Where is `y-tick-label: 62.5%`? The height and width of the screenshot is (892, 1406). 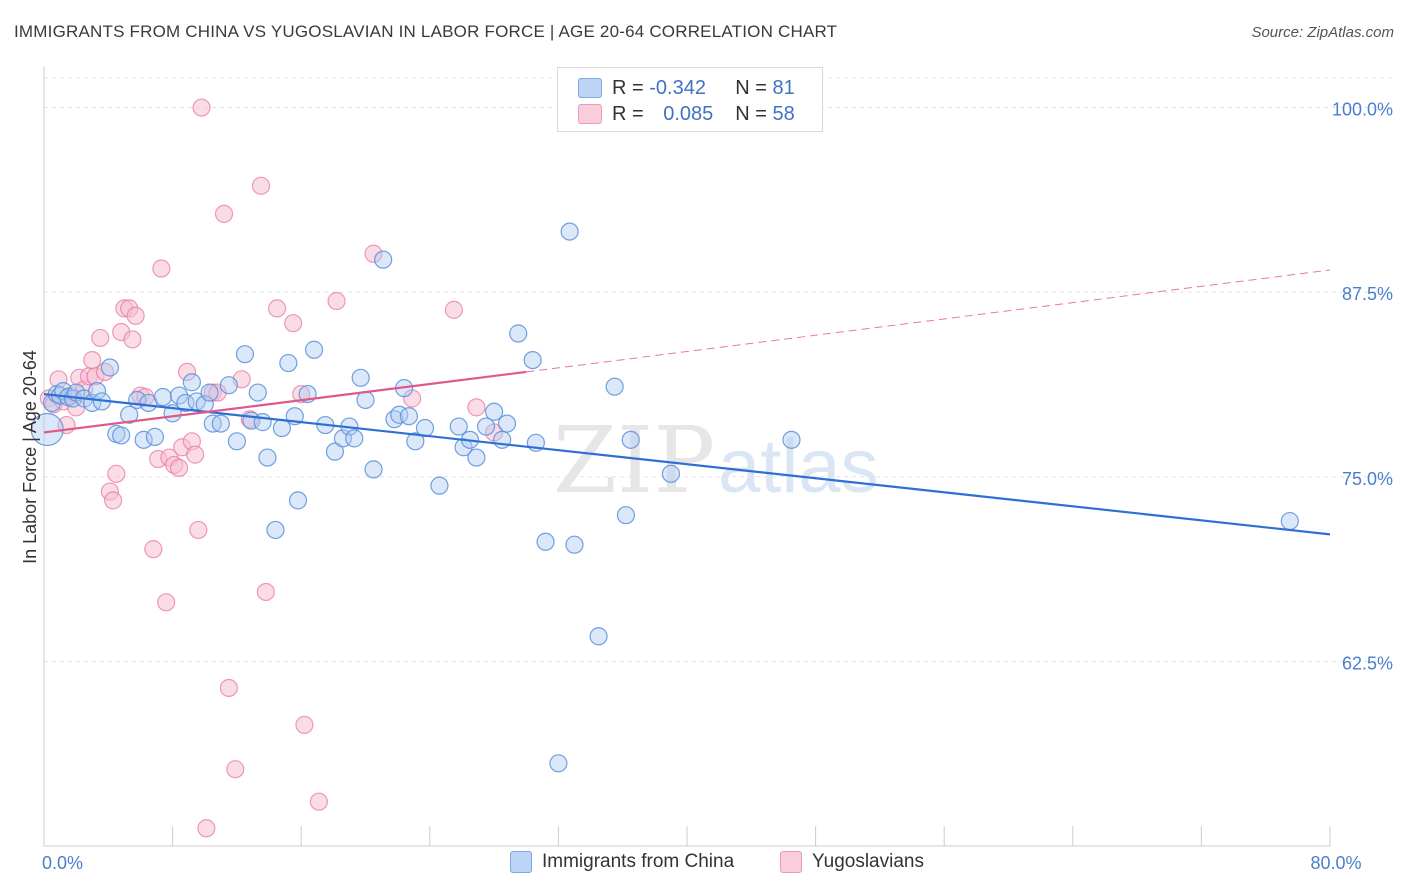
y-tick-label: 62.5% is located at coordinates (1367, 663).